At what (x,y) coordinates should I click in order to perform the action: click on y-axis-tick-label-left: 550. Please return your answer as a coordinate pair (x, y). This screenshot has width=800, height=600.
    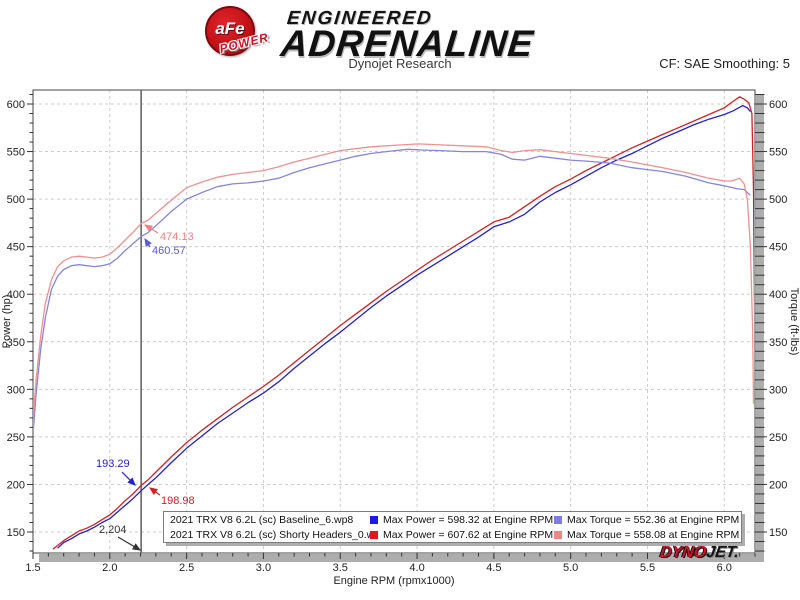
    Looking at the image, I should click on (16, 153).